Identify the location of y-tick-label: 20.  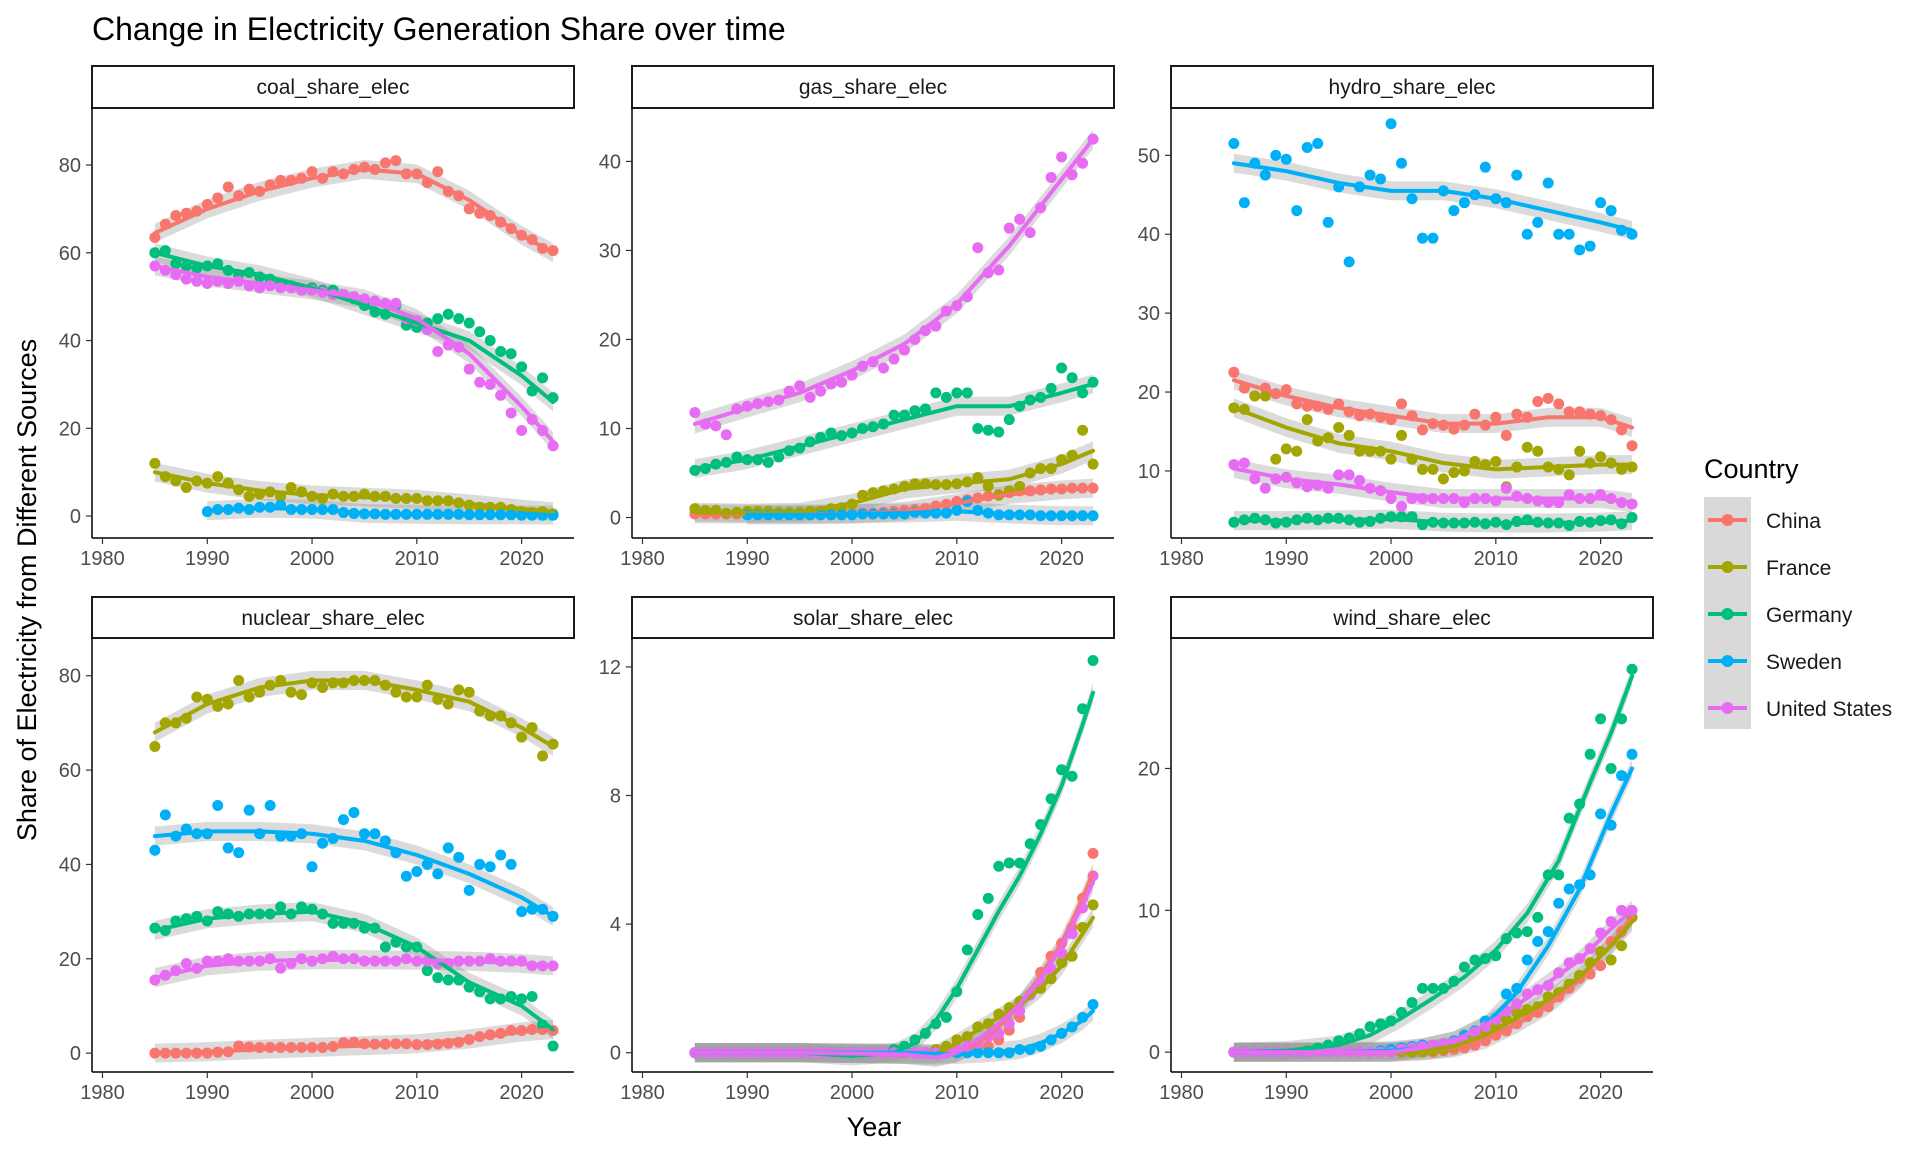
(70, 429).